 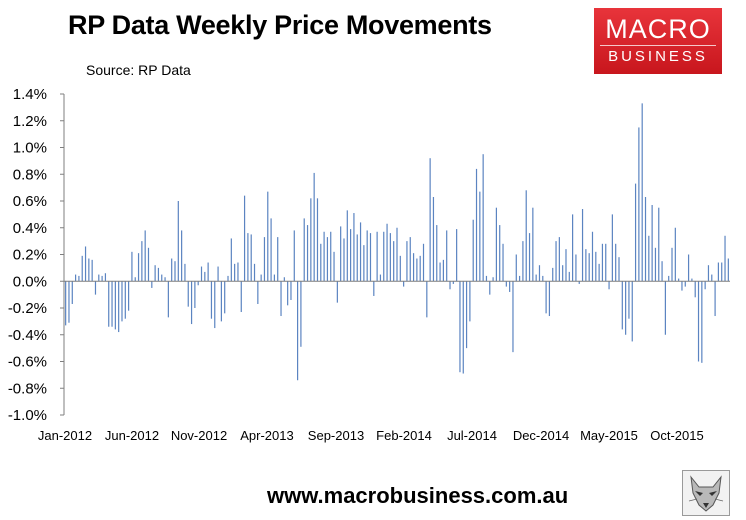 What do you see at coordinates (676, 435) in the screenshot?
I see `x-tick-label: Oct-2015` at bounding box center [676, 435].